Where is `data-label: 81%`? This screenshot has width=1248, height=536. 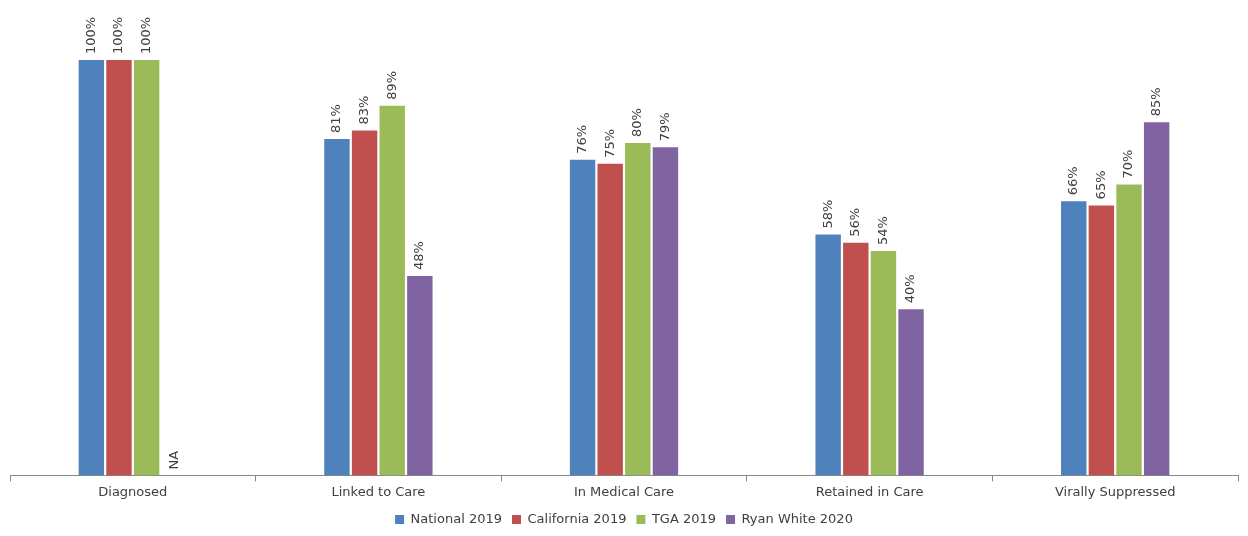 data-label: 81% is located at coordinates (336, 118).